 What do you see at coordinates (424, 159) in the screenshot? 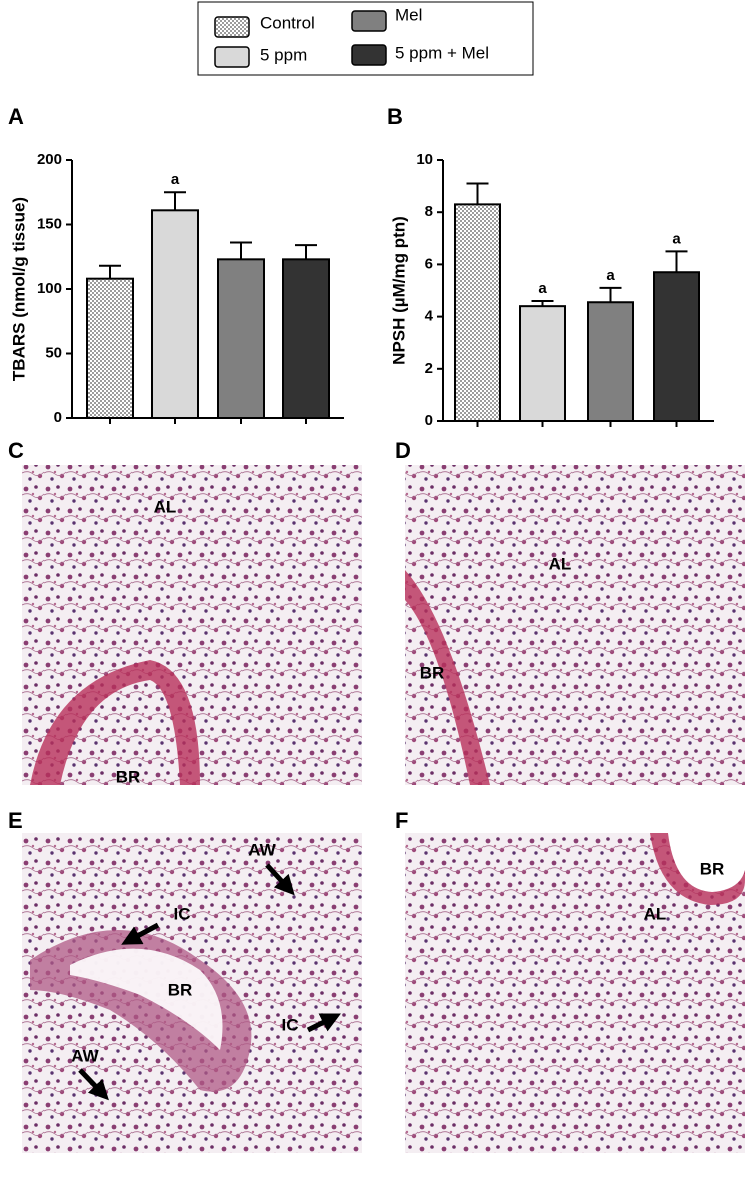
I see `y-tick-label: 10` at bounding box center [424, 159].